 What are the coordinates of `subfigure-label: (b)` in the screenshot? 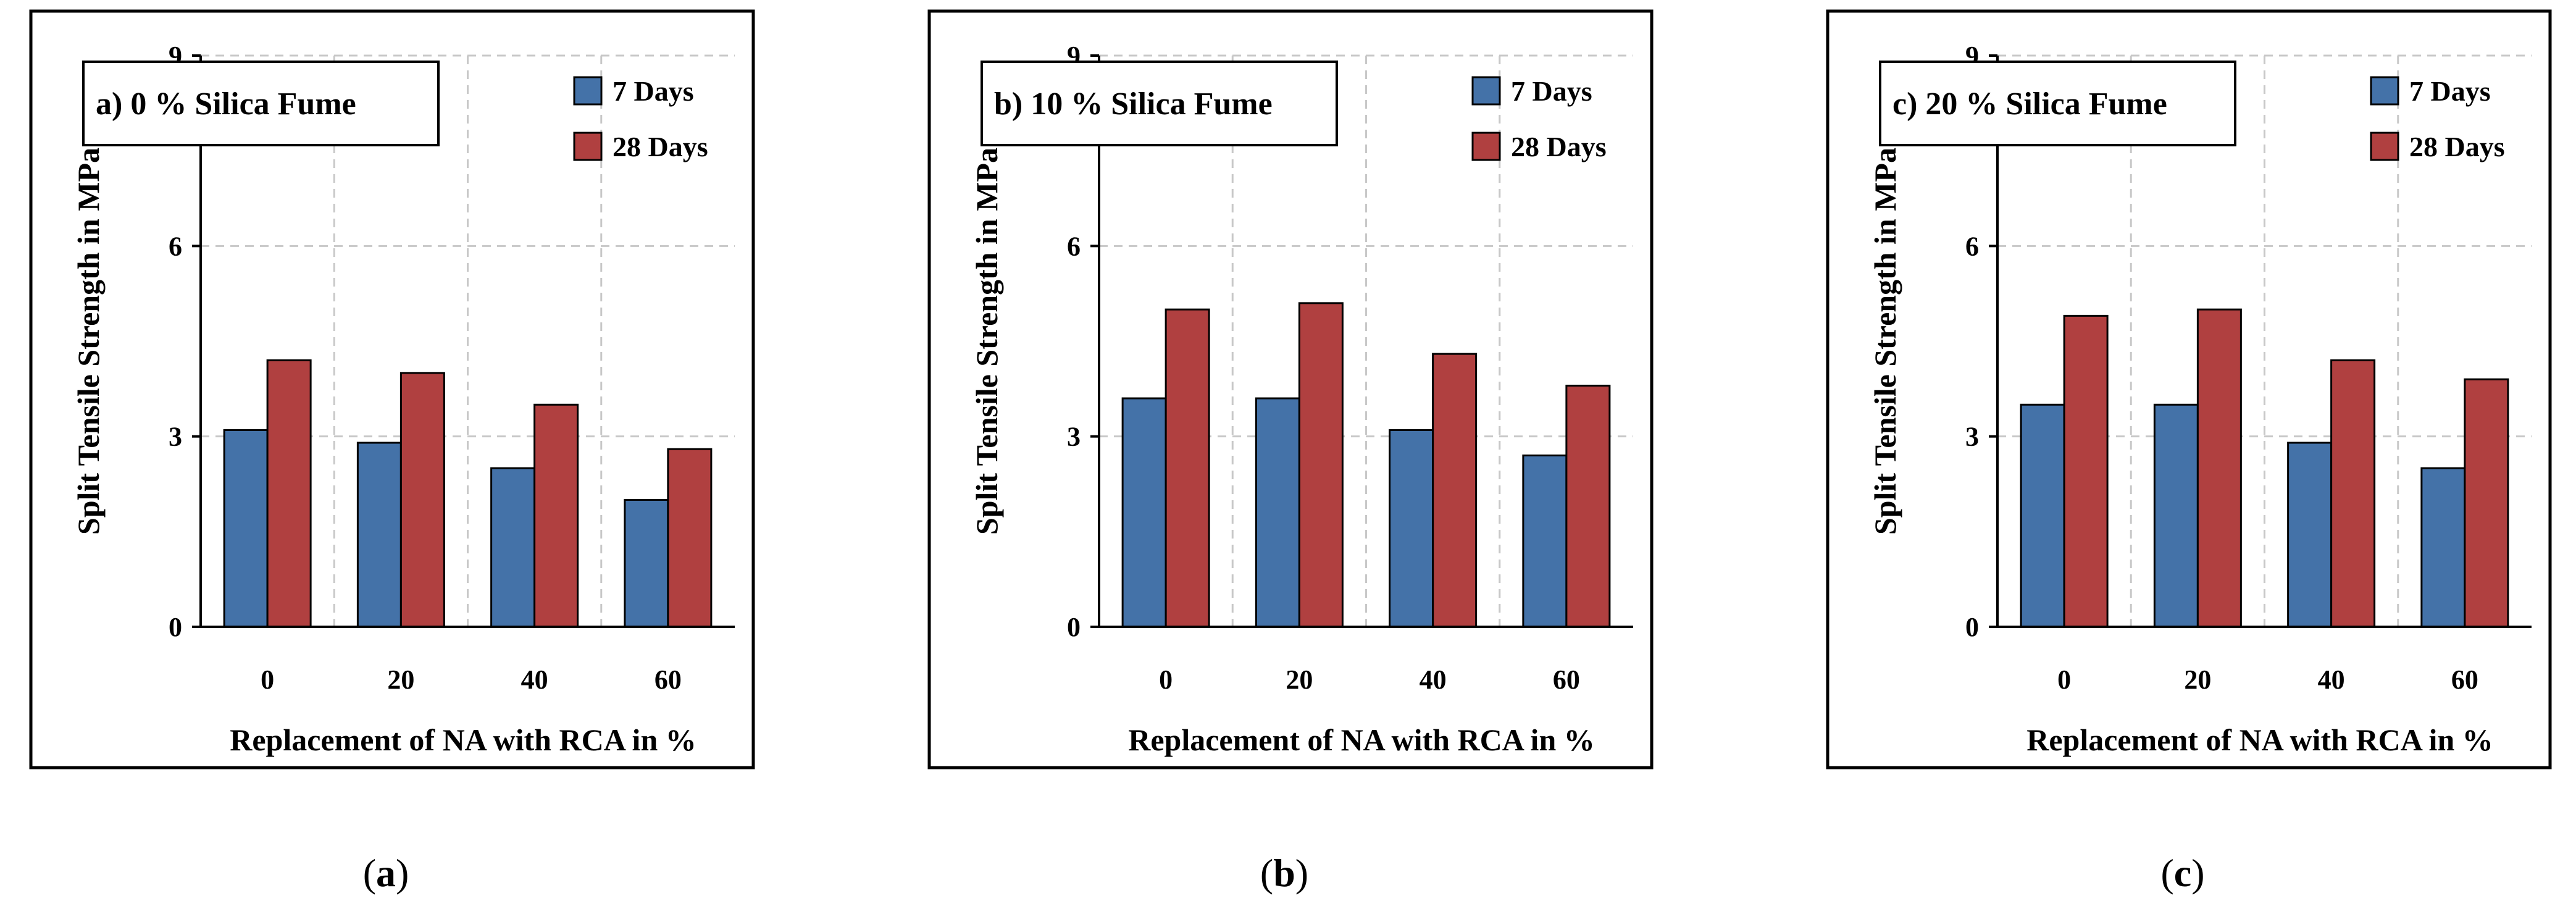 It's located at (1284, 873).